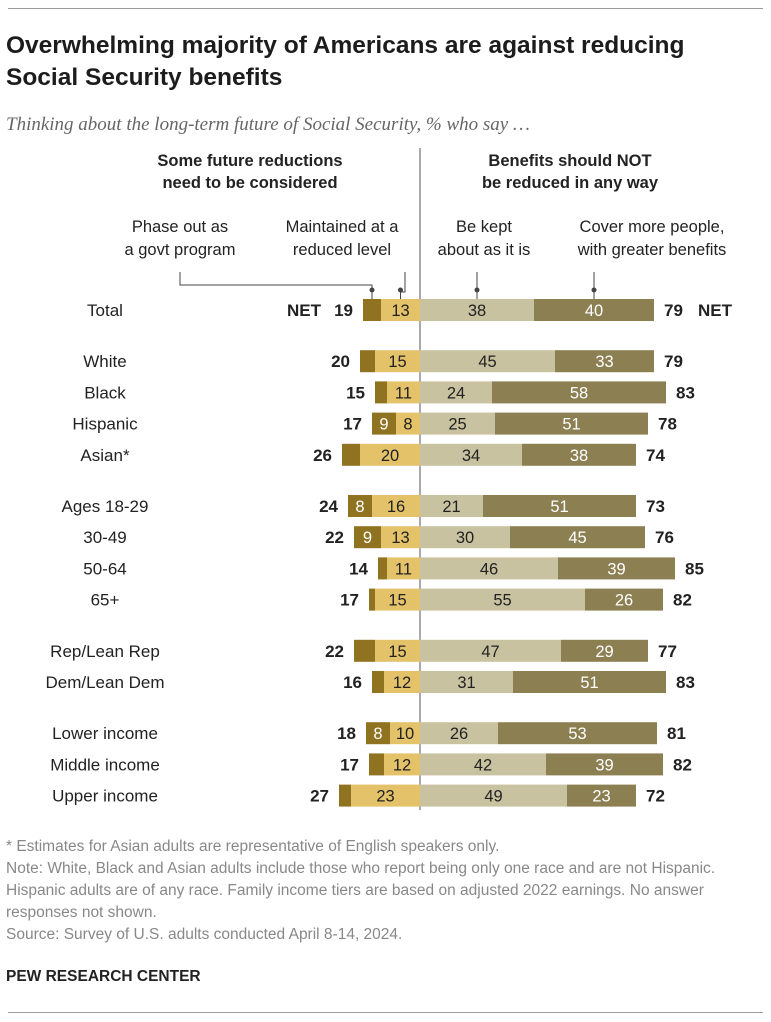 The width and height of the screenshot is (771, 1022). I want to click on row-label: 30-49, so click(104, 537).